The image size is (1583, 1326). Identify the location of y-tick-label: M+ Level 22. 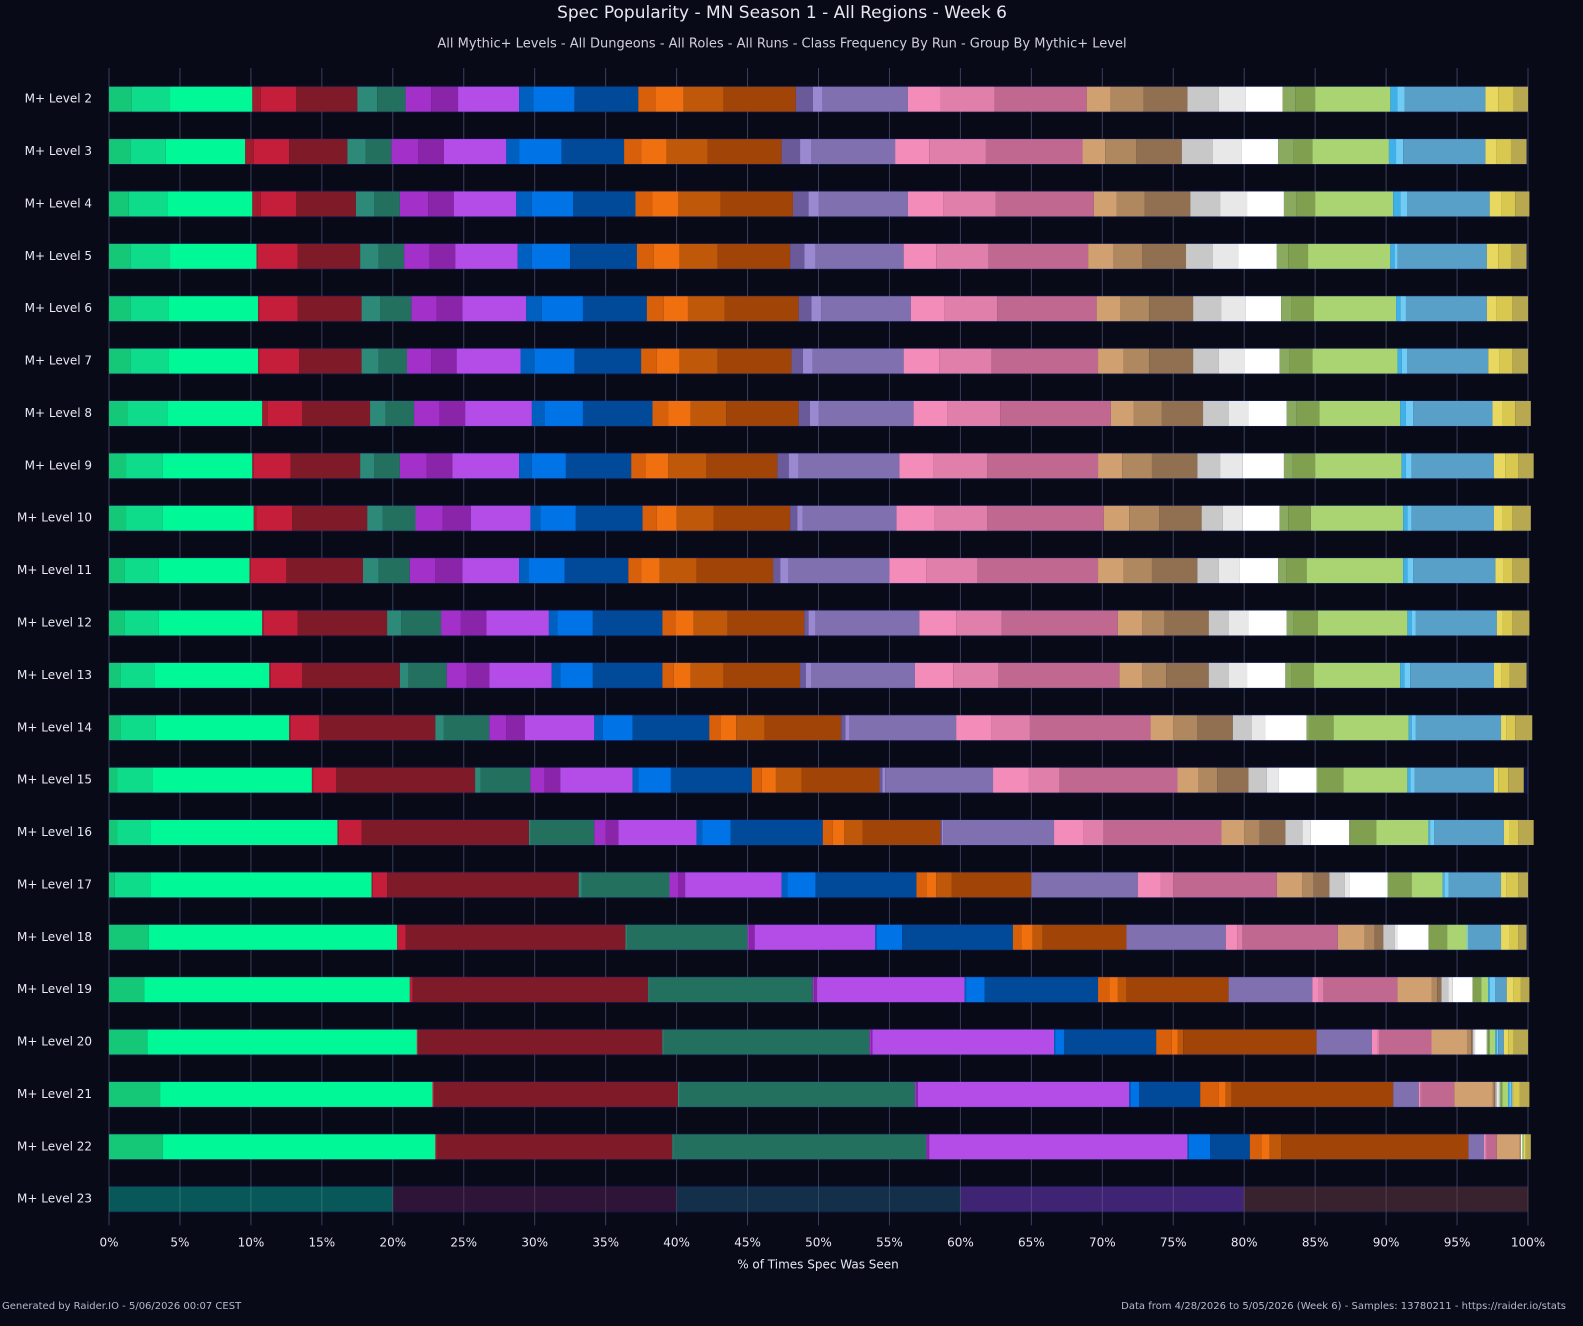
(54, 1146).